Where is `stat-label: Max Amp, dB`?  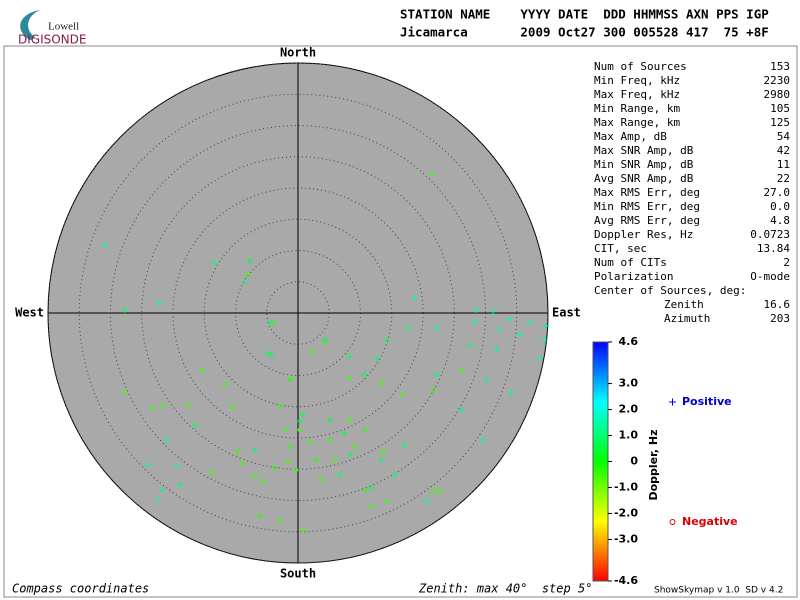 stat-label: Max Amp, dB is located at coordinates (630, 136).